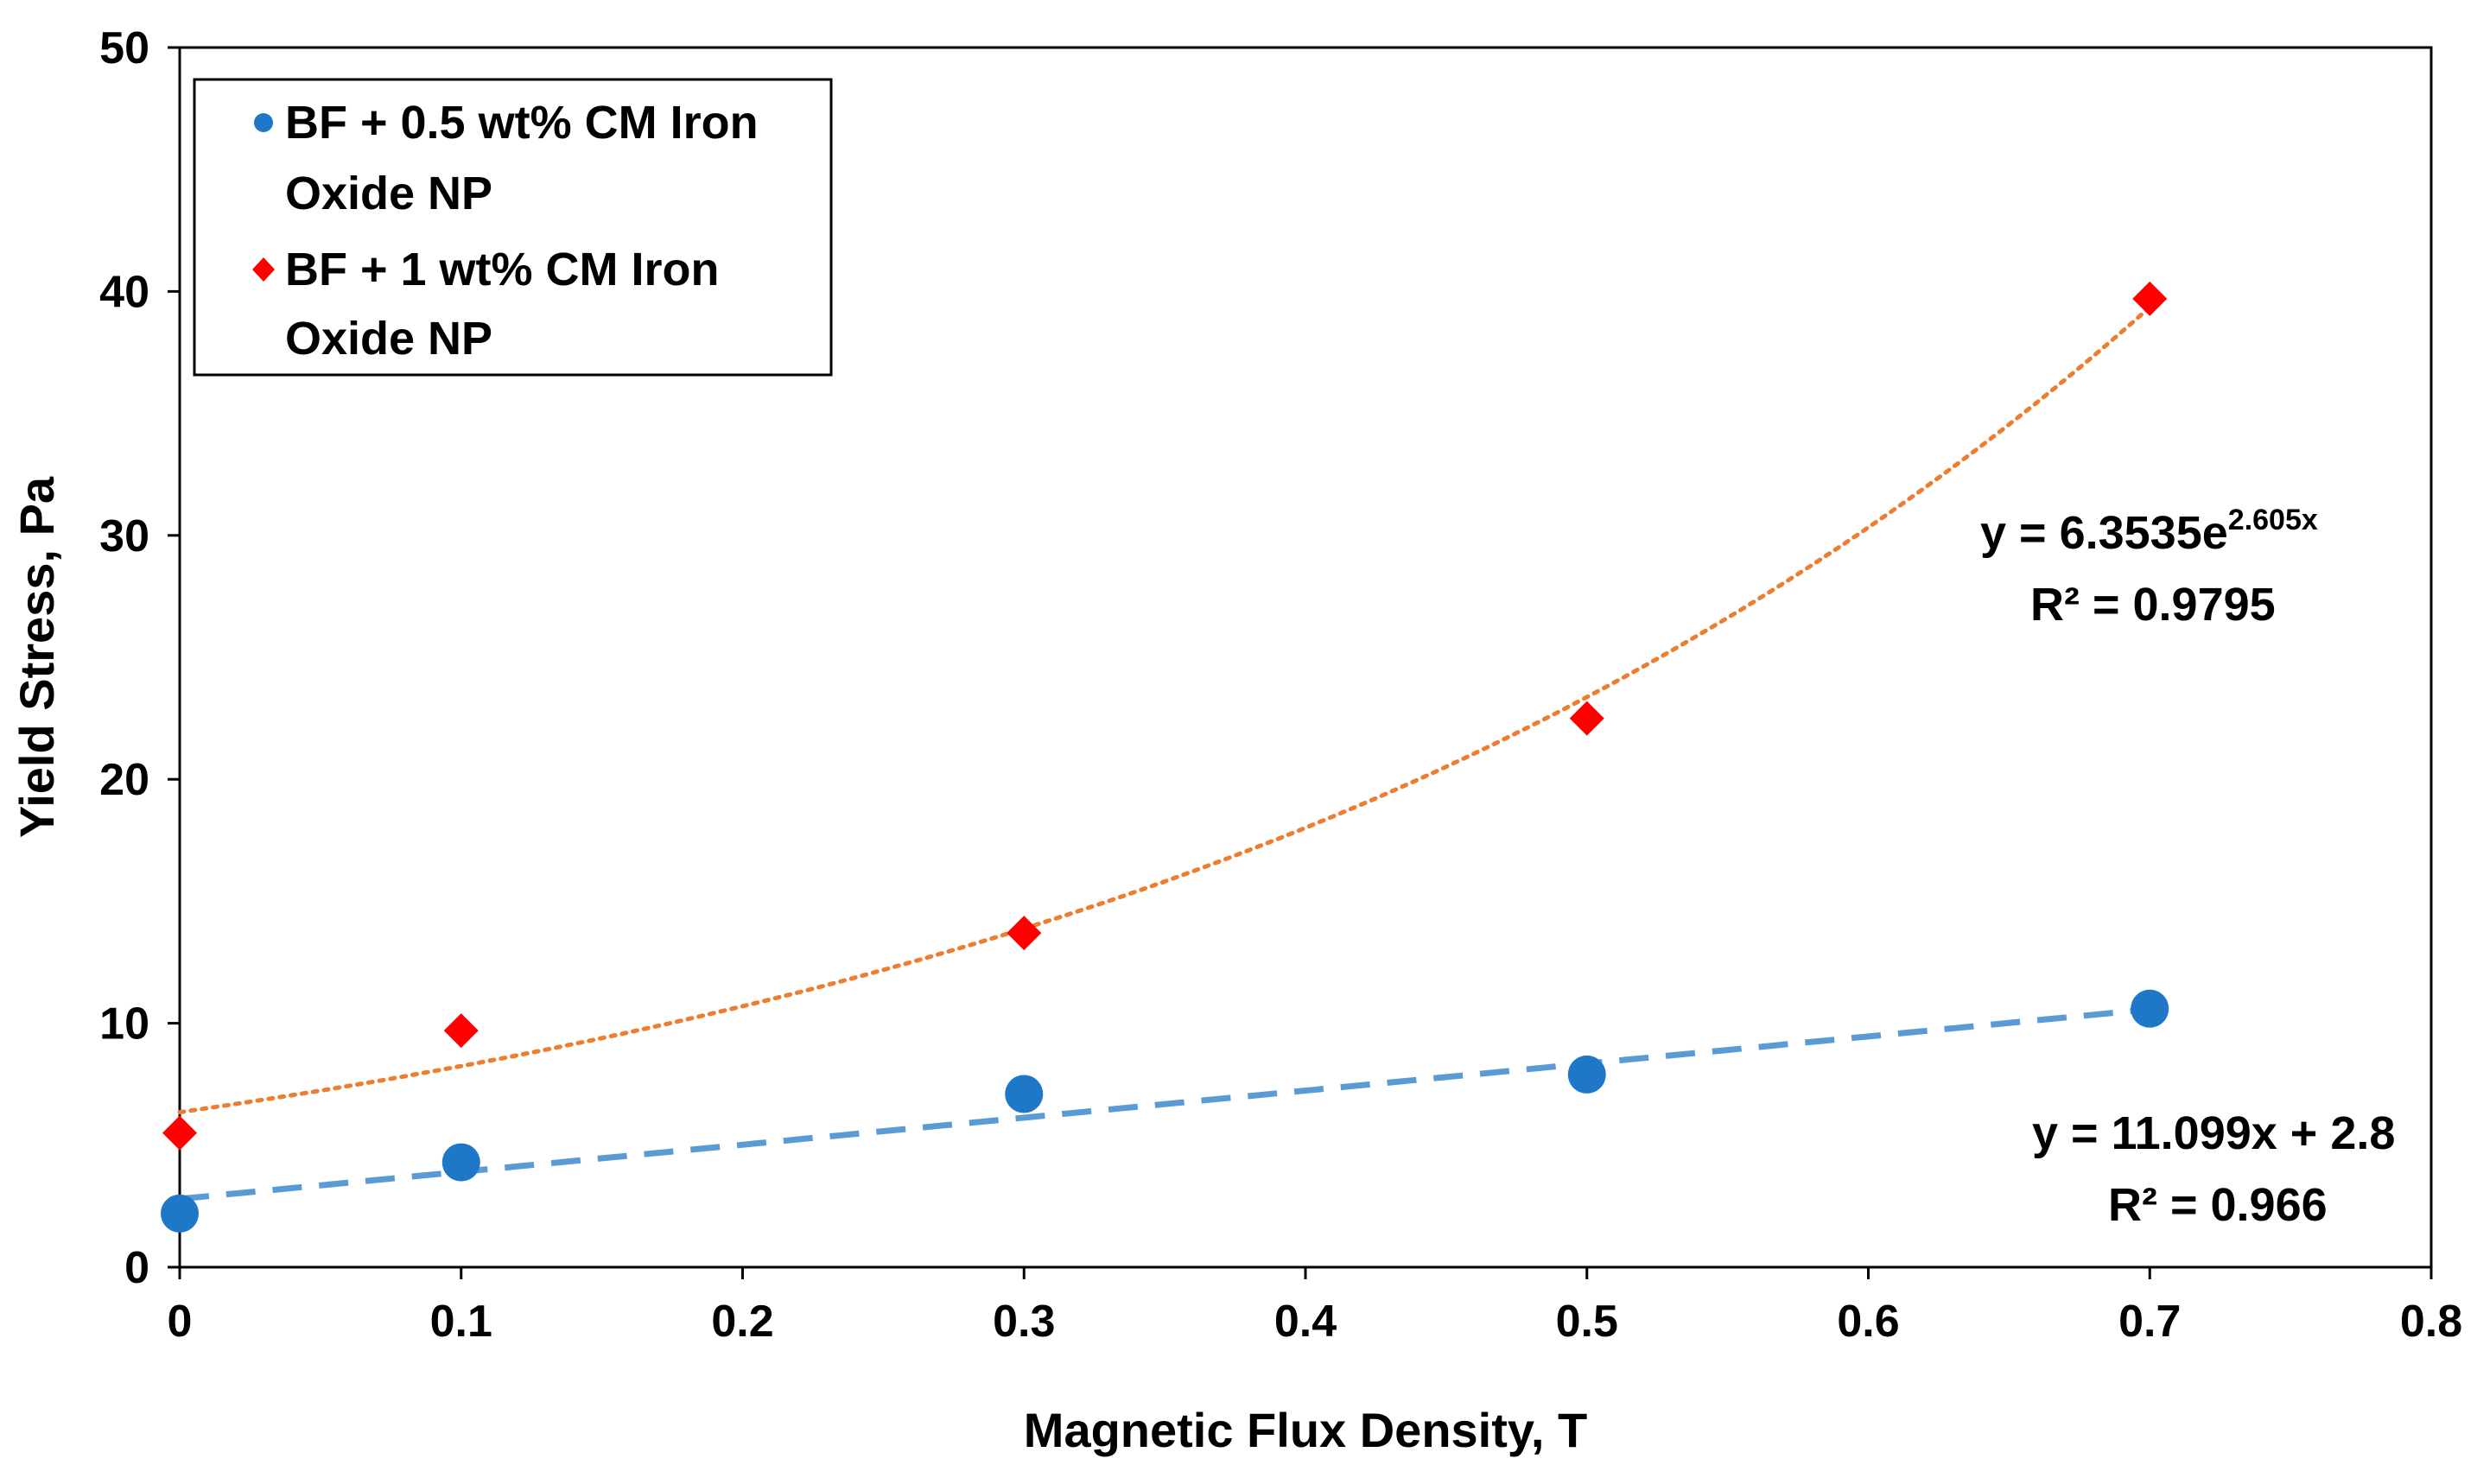  What do you see at coordinates (136, 1268) in the screenshot?
I see `y-tick-label: 0` at bounding box center [136, 1268].